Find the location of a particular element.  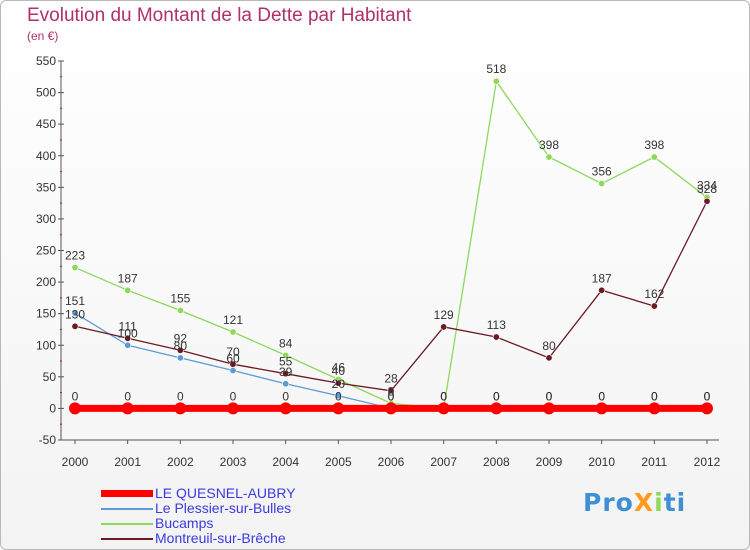

data-label: 28 is located at coordinates (391, 379).